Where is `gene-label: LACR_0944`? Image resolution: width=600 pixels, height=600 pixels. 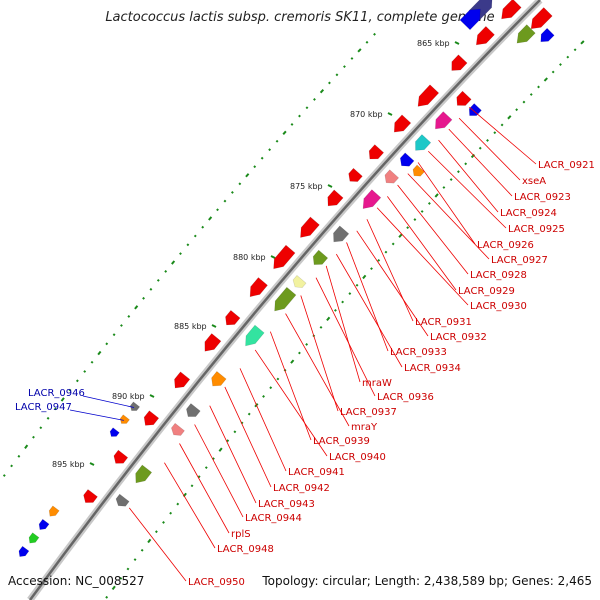
gene-label: LACR_0944 is located at coordinates (273, 518).